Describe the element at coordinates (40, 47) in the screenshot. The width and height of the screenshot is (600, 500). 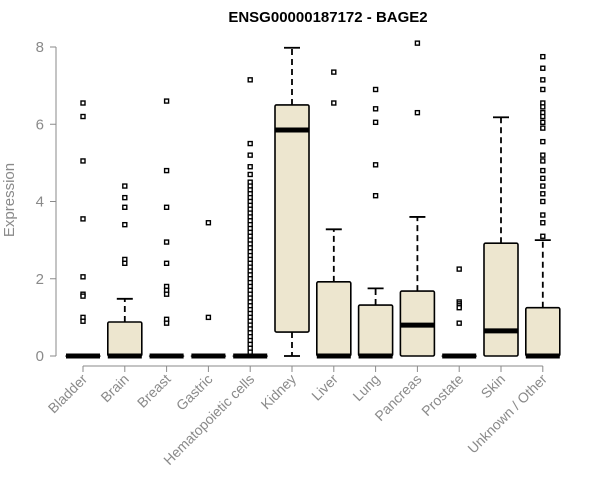
I see `y-tick-label: 8` at that location.